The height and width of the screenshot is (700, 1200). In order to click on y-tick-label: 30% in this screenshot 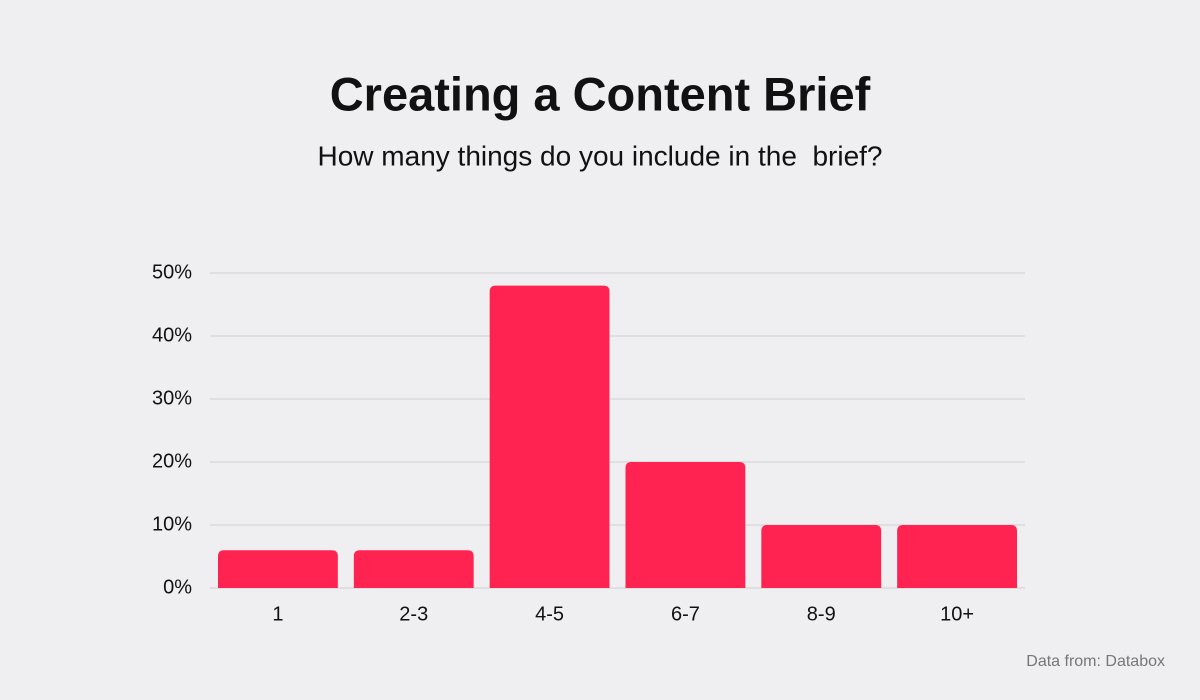, I will do `click(172, 398)`.